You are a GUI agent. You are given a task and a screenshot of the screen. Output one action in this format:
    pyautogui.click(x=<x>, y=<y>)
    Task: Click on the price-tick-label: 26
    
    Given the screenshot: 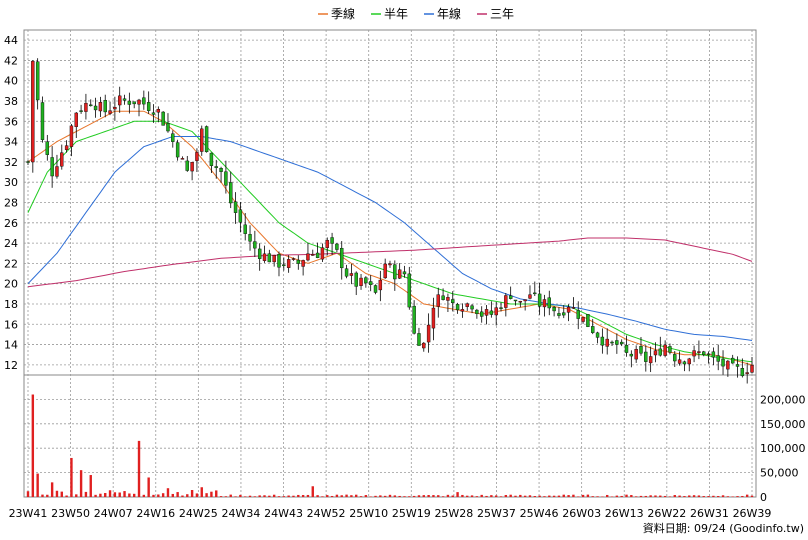 What is the action you would take?
    pyautogui.click(x=11, y=223)
    